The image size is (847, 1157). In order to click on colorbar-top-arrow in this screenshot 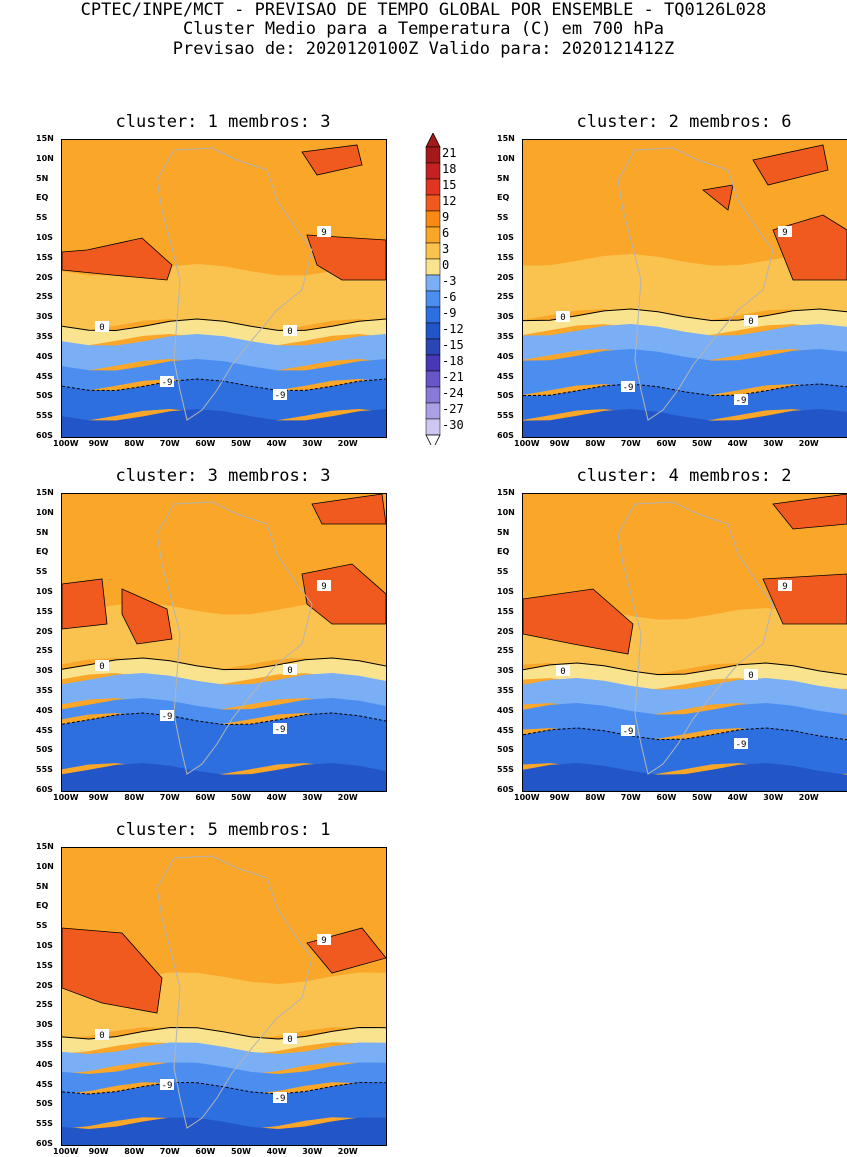, I will do `click(433, 140)`.